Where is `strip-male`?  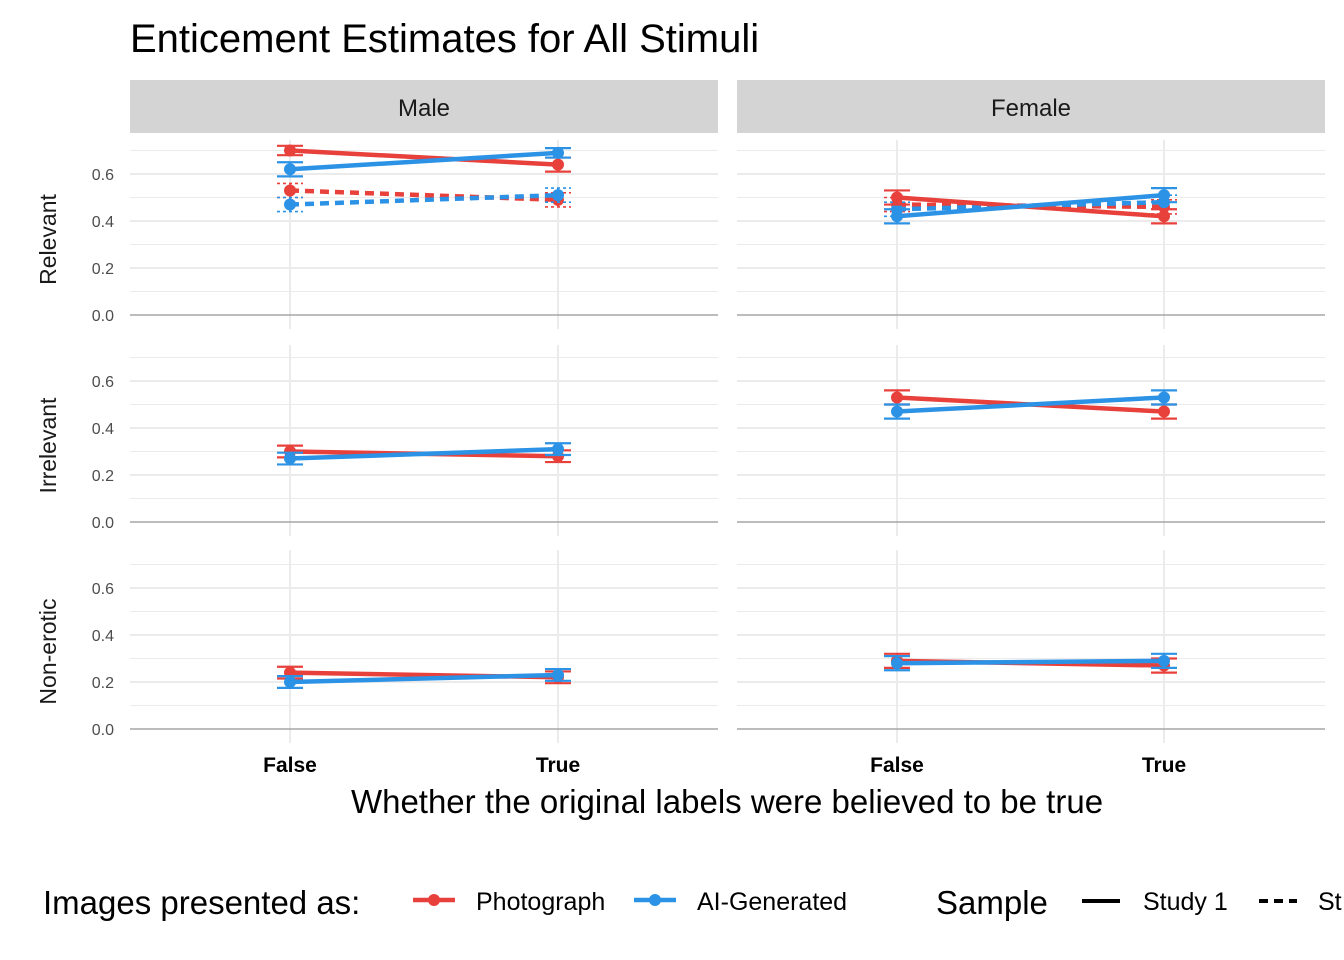 strip-male is located at coordinates (424, 106).